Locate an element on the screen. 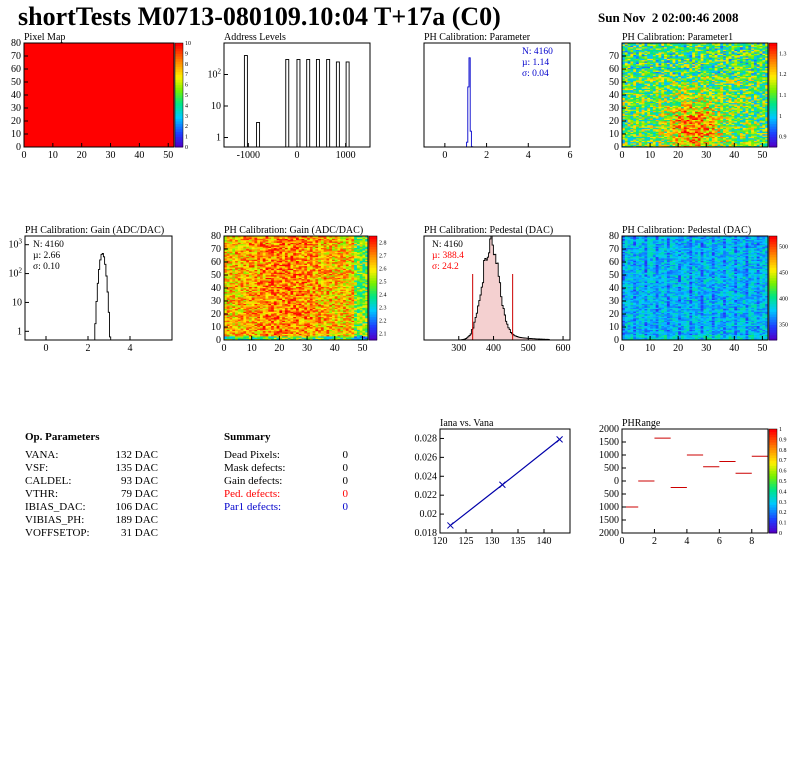  y-tick-label: 10 is located at coordinates (16, 134).